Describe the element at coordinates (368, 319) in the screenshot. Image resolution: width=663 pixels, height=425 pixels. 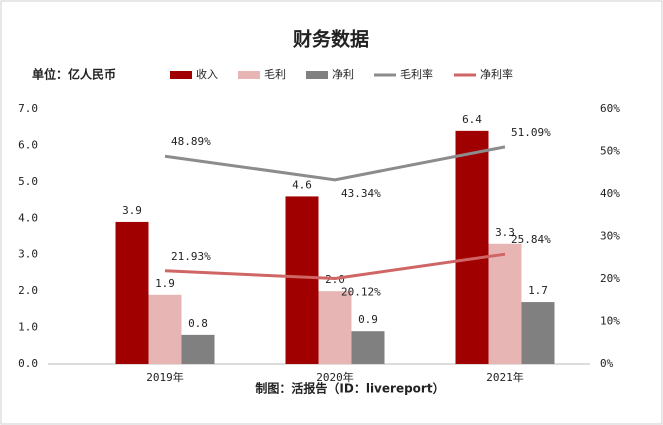
I see `bar-value-label: 0.9` at that location.